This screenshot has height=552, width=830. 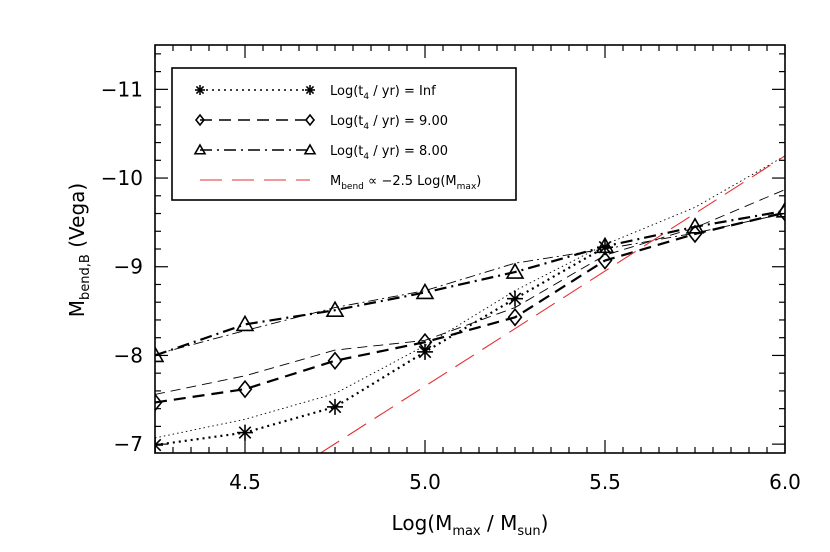 I want to click on x-axis-label: Log(Mmax / Msun), so click(x=470, y=525).